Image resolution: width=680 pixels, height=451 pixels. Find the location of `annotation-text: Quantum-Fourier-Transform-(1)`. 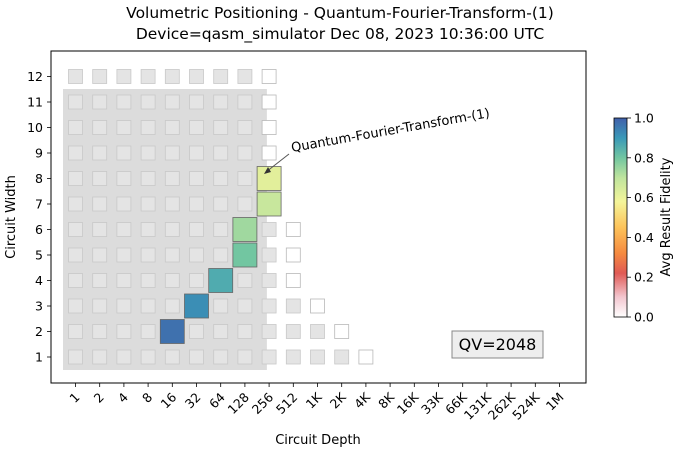

annotation-text: Quantum-Fourier-Transform-(1) is located at coordinates (390, 131).